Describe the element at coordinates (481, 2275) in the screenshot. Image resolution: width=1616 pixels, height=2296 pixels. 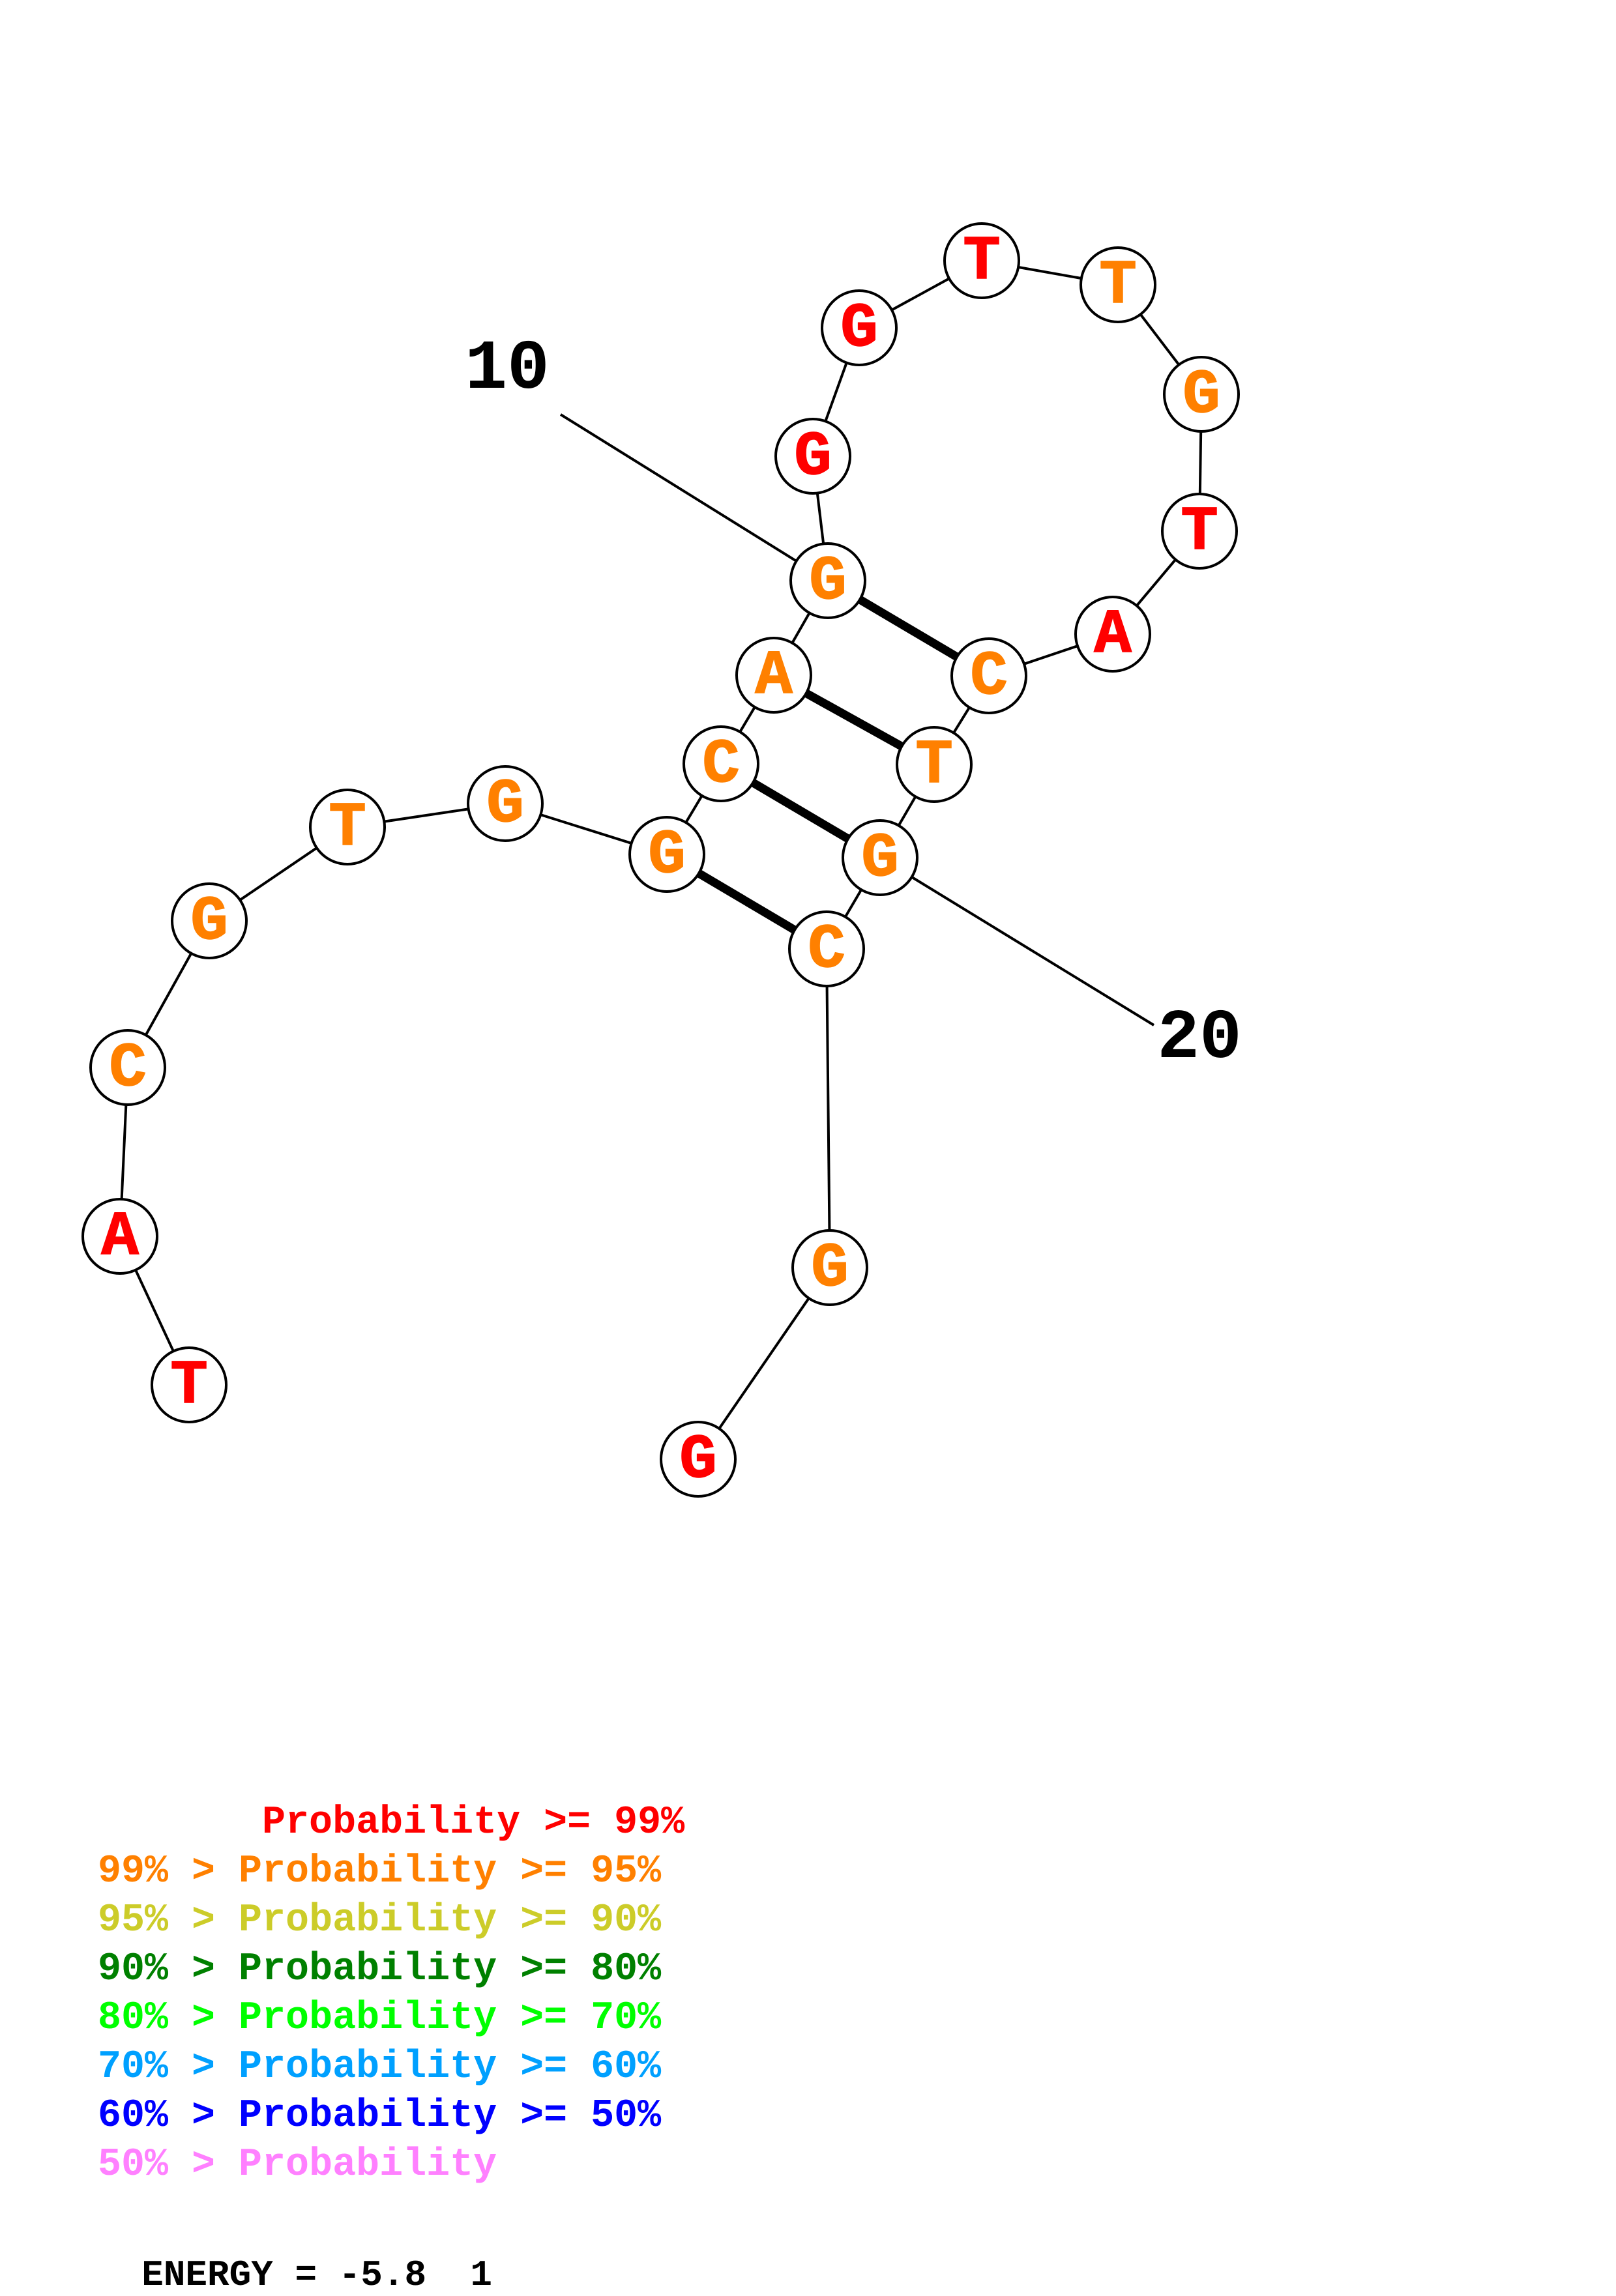
I see `structure-number: 1` at that location.